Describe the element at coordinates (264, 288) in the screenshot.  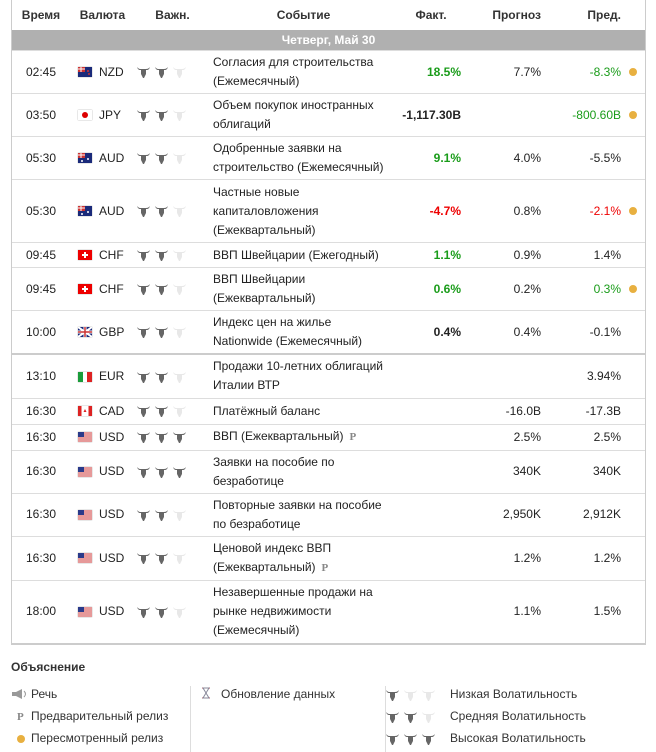
I see `event-name: ВВП Швейцарии (Ежеквартальный)` at that location.